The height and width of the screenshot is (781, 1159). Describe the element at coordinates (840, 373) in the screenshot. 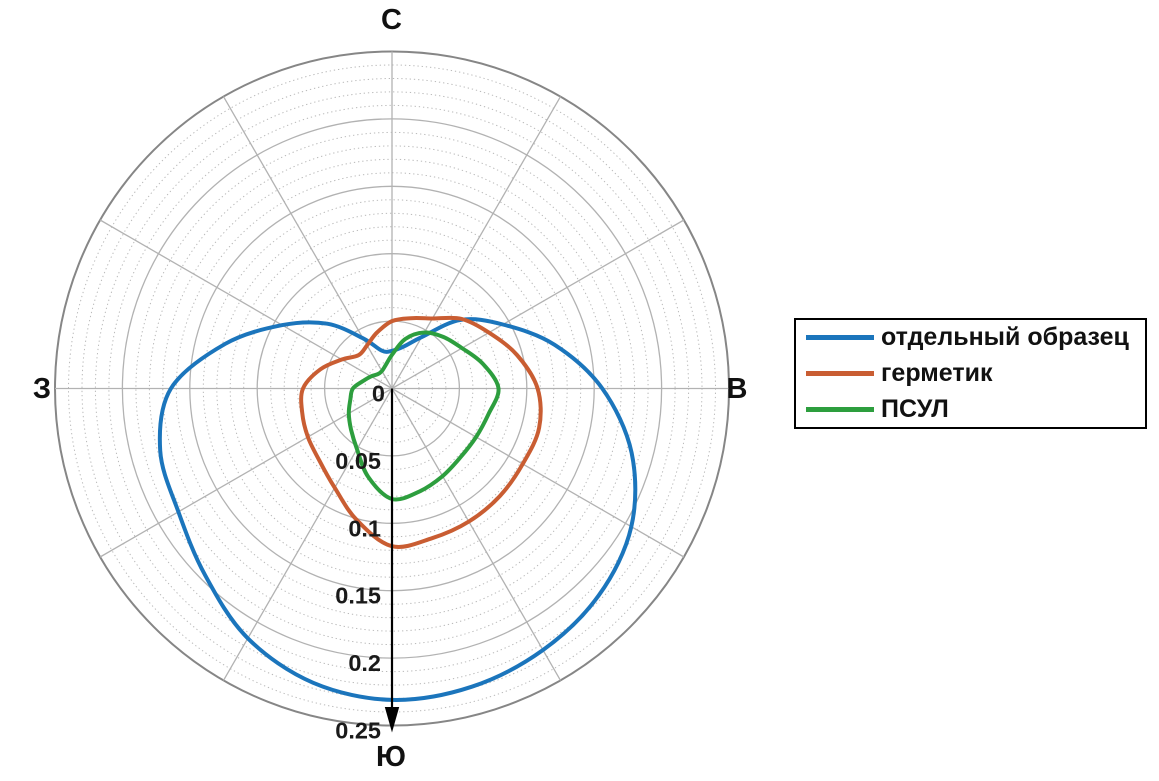

I see `legend-line-swatch-orange` at that location.